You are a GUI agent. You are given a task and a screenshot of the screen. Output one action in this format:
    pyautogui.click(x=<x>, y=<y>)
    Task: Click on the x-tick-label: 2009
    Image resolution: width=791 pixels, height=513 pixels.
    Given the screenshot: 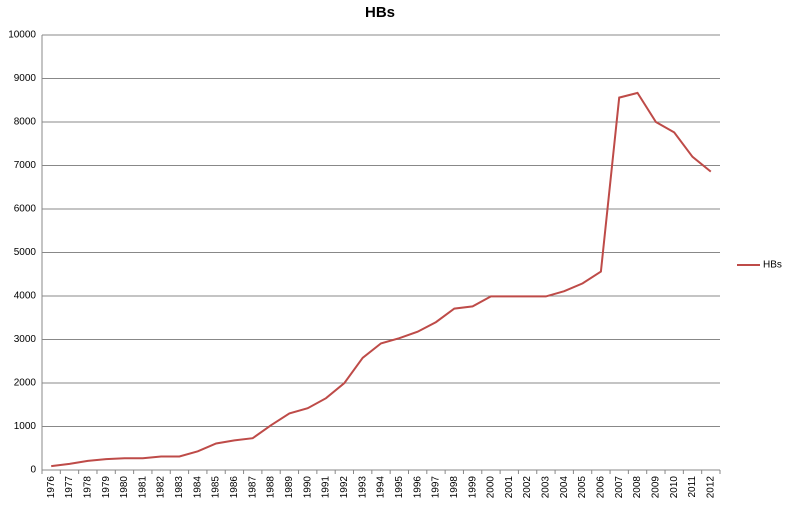 What is the action you would take?
    pyautogui.click(x=656, y=487)
    